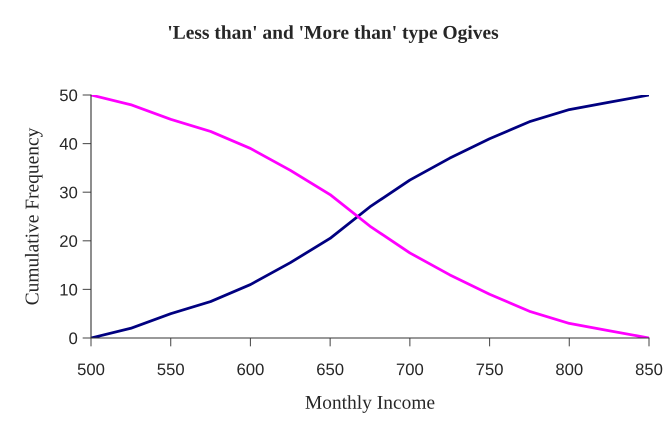  What do you see at coordinates (649, 369) in the screenshot?
I see `x-tick-label: 850` at bounding box center [649, 369].